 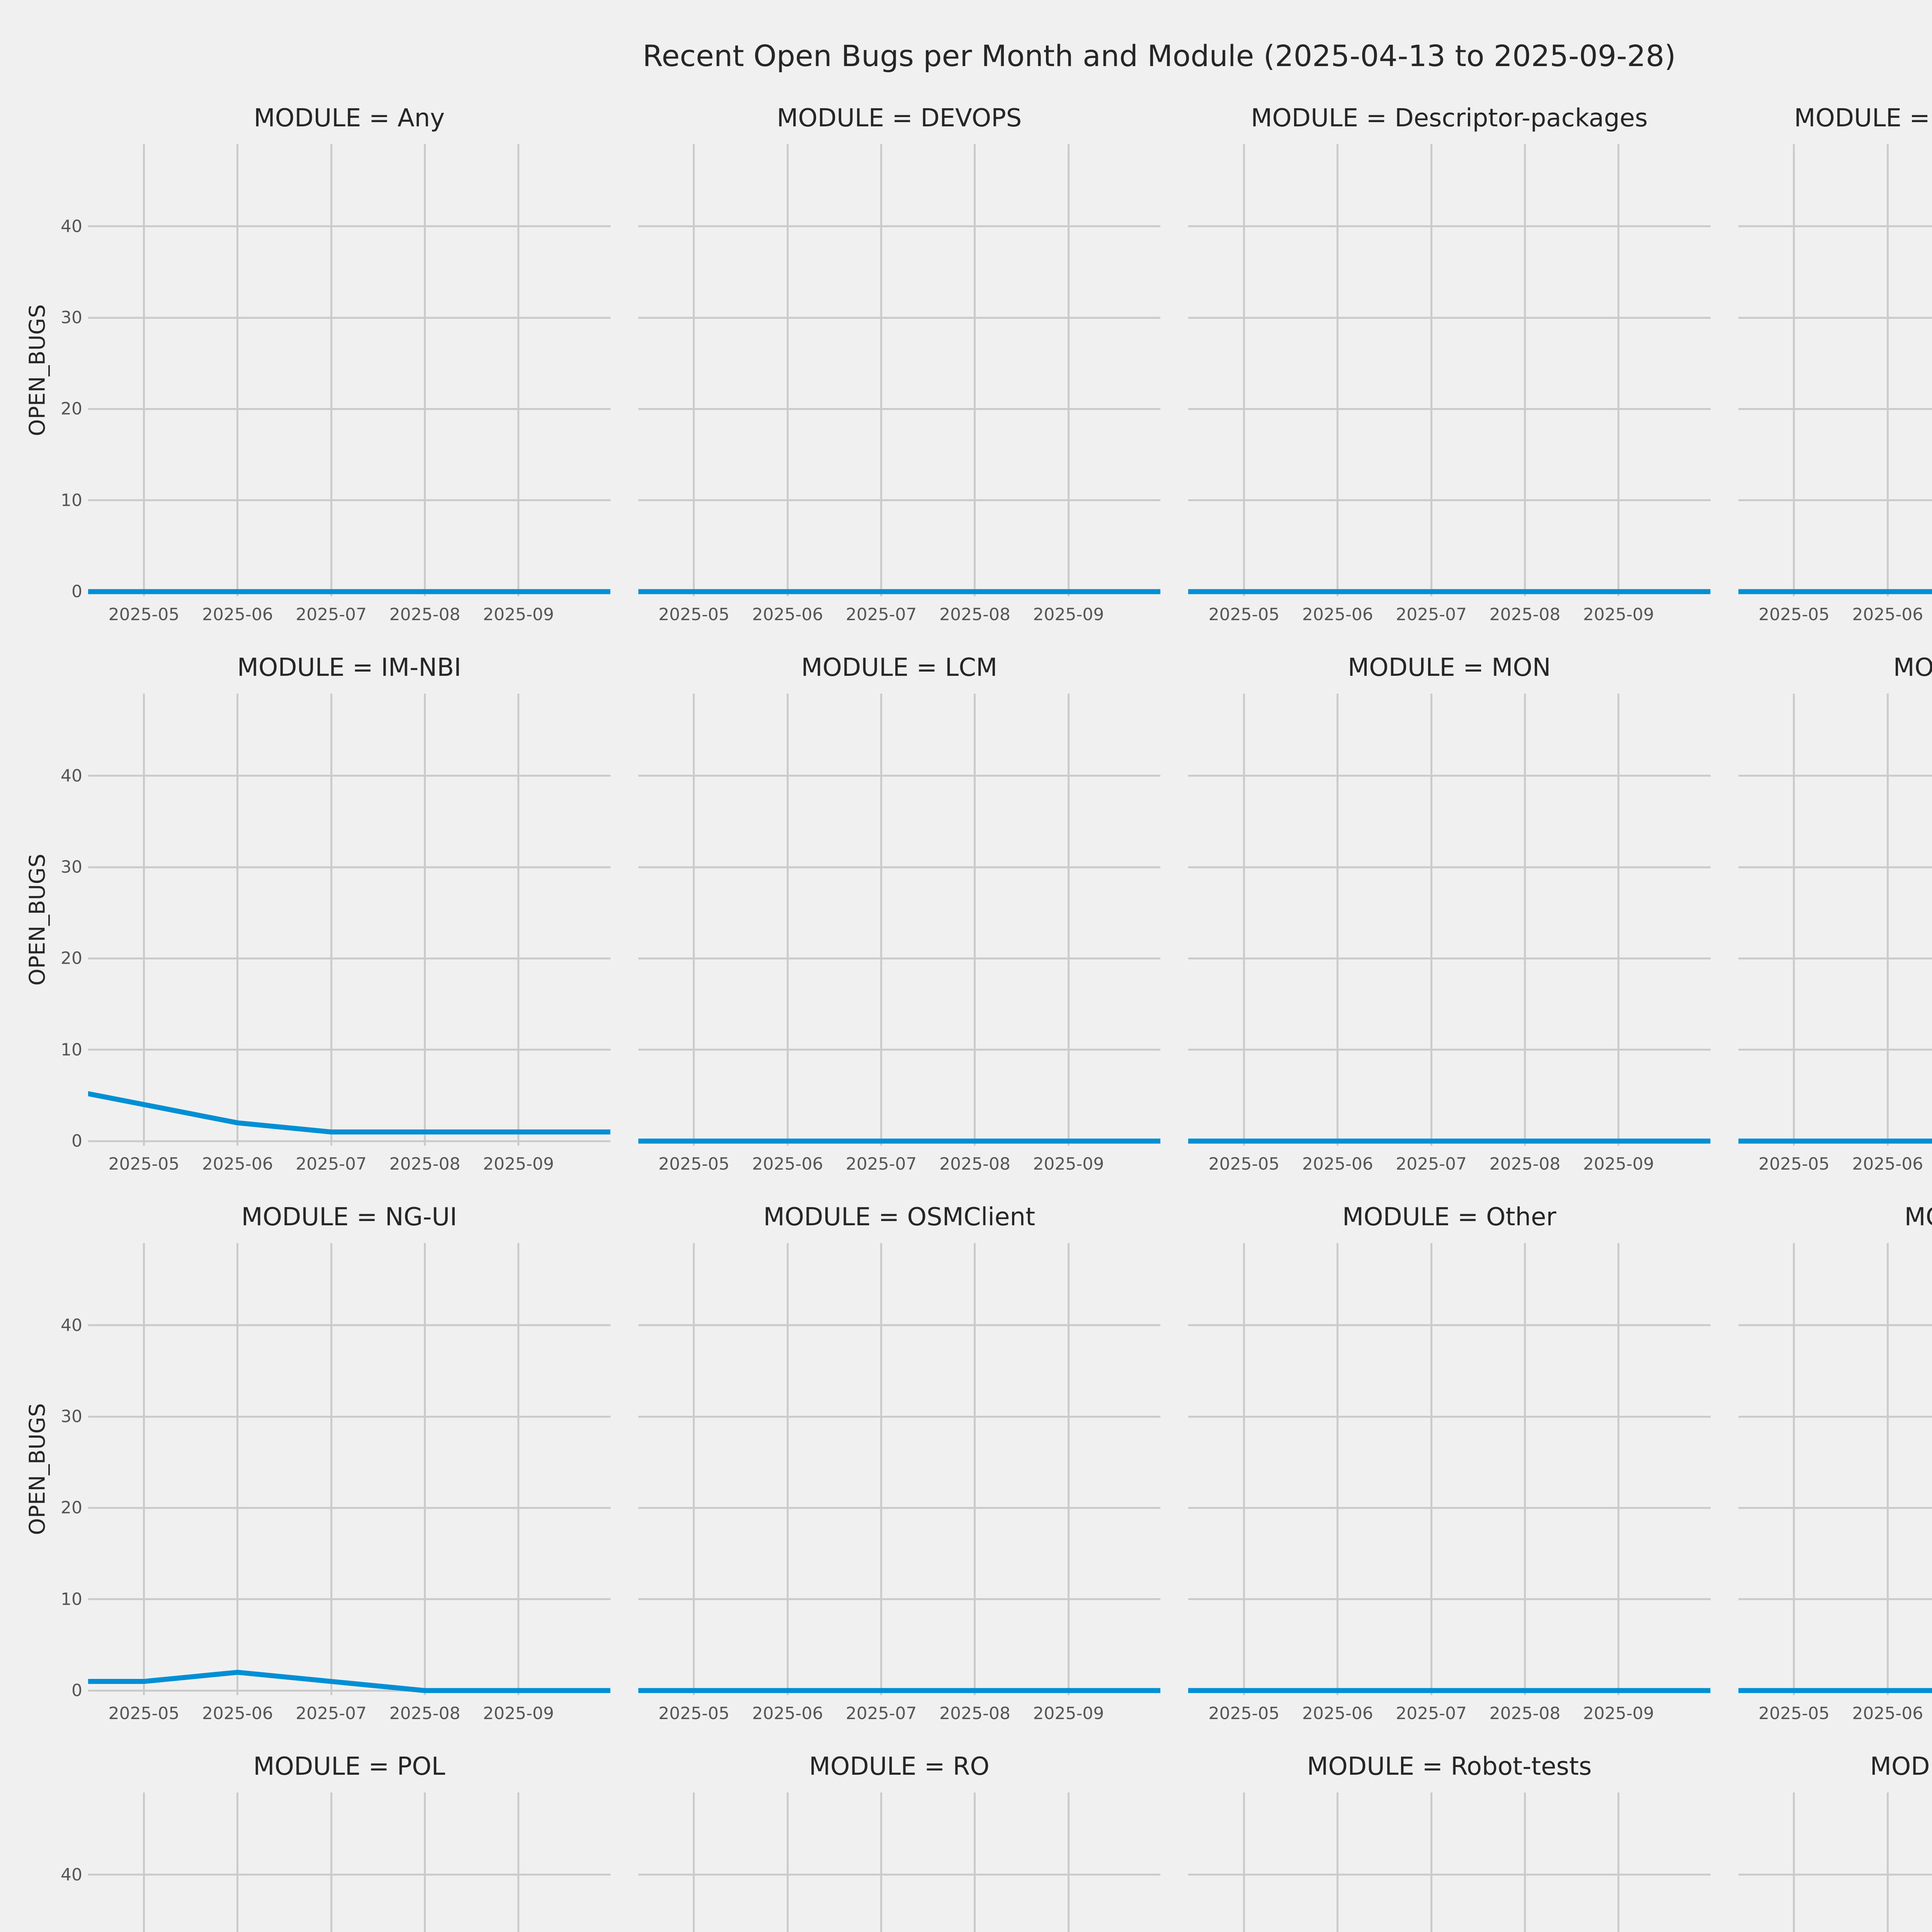 I want to click on y-tick-label: 20, so click(x=71, y=409).